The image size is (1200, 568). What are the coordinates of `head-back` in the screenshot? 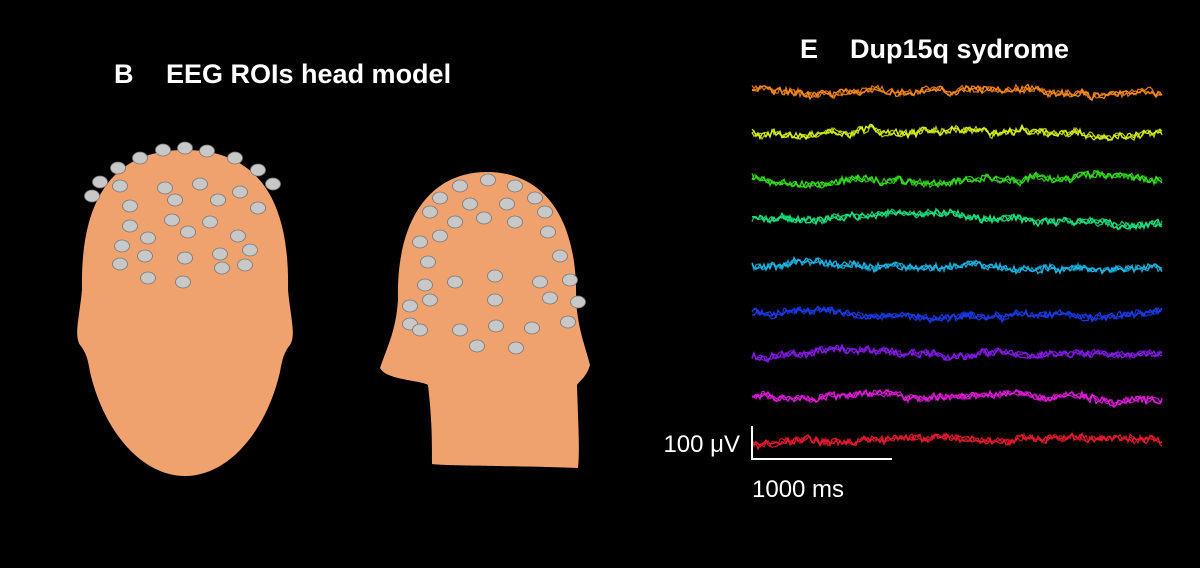 It's located at (485, 320).